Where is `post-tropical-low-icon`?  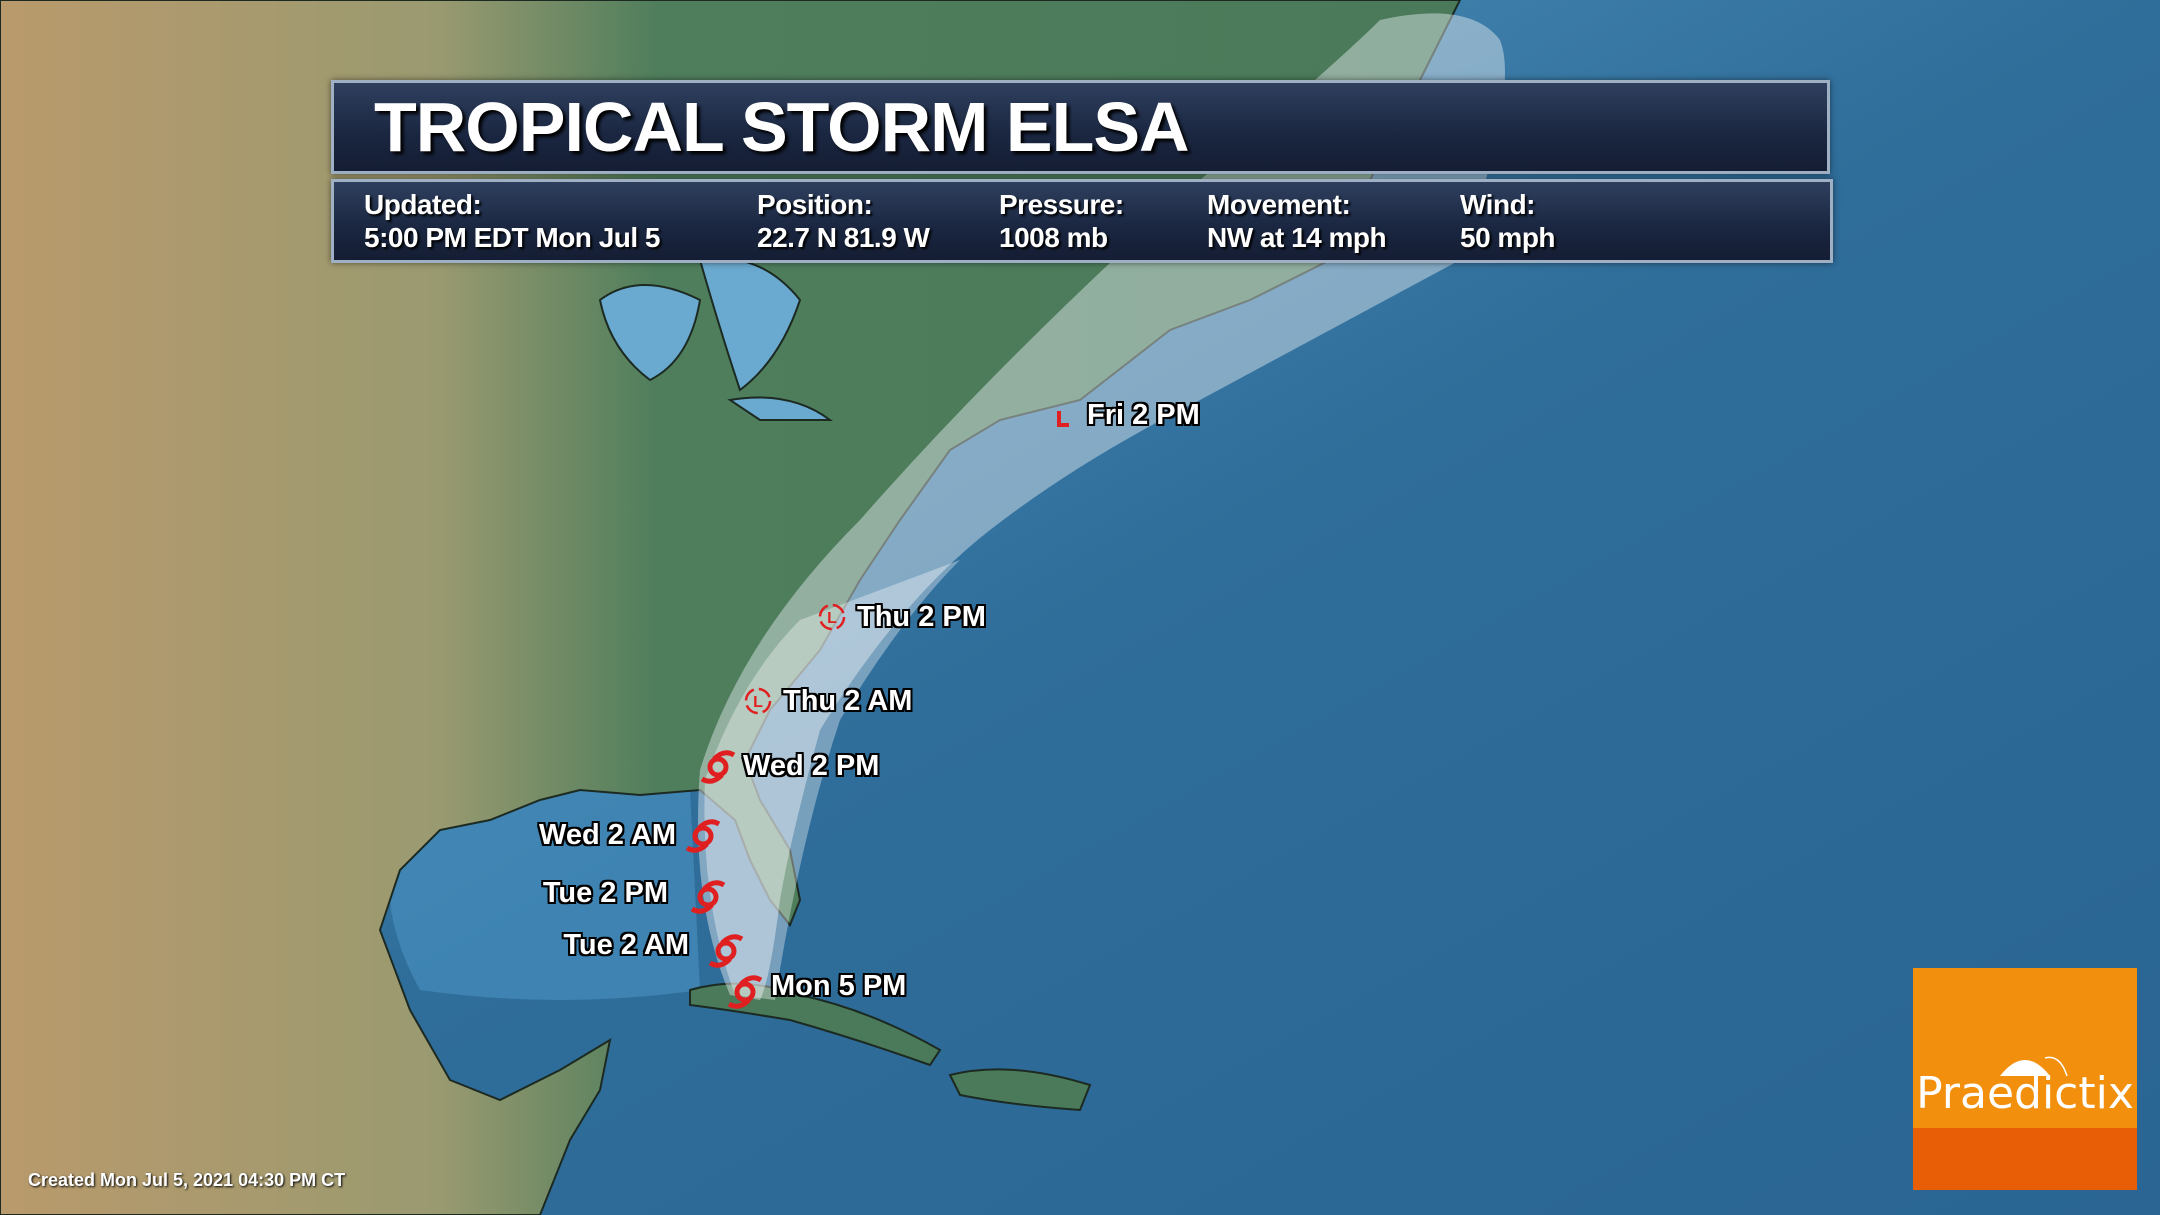 post-tropical-low-icon is located at coordinates (1063, 419).